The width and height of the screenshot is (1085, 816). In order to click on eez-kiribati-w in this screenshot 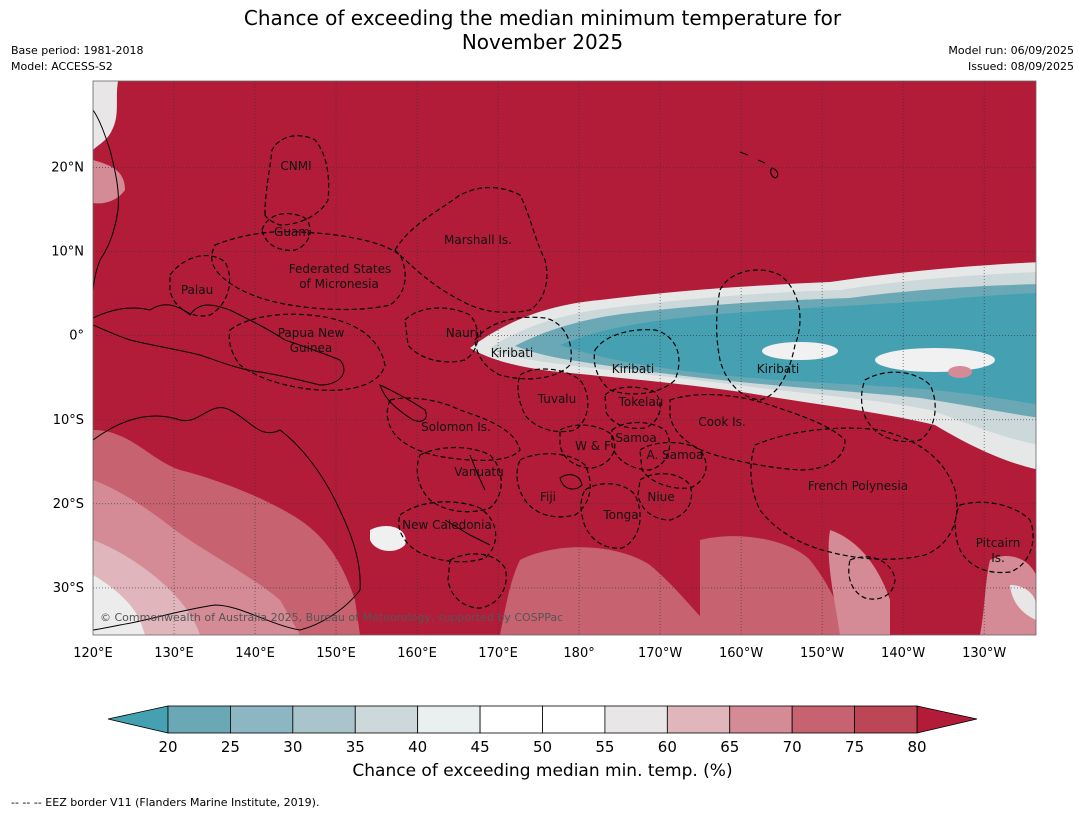, I will do `click(523, 348)`.